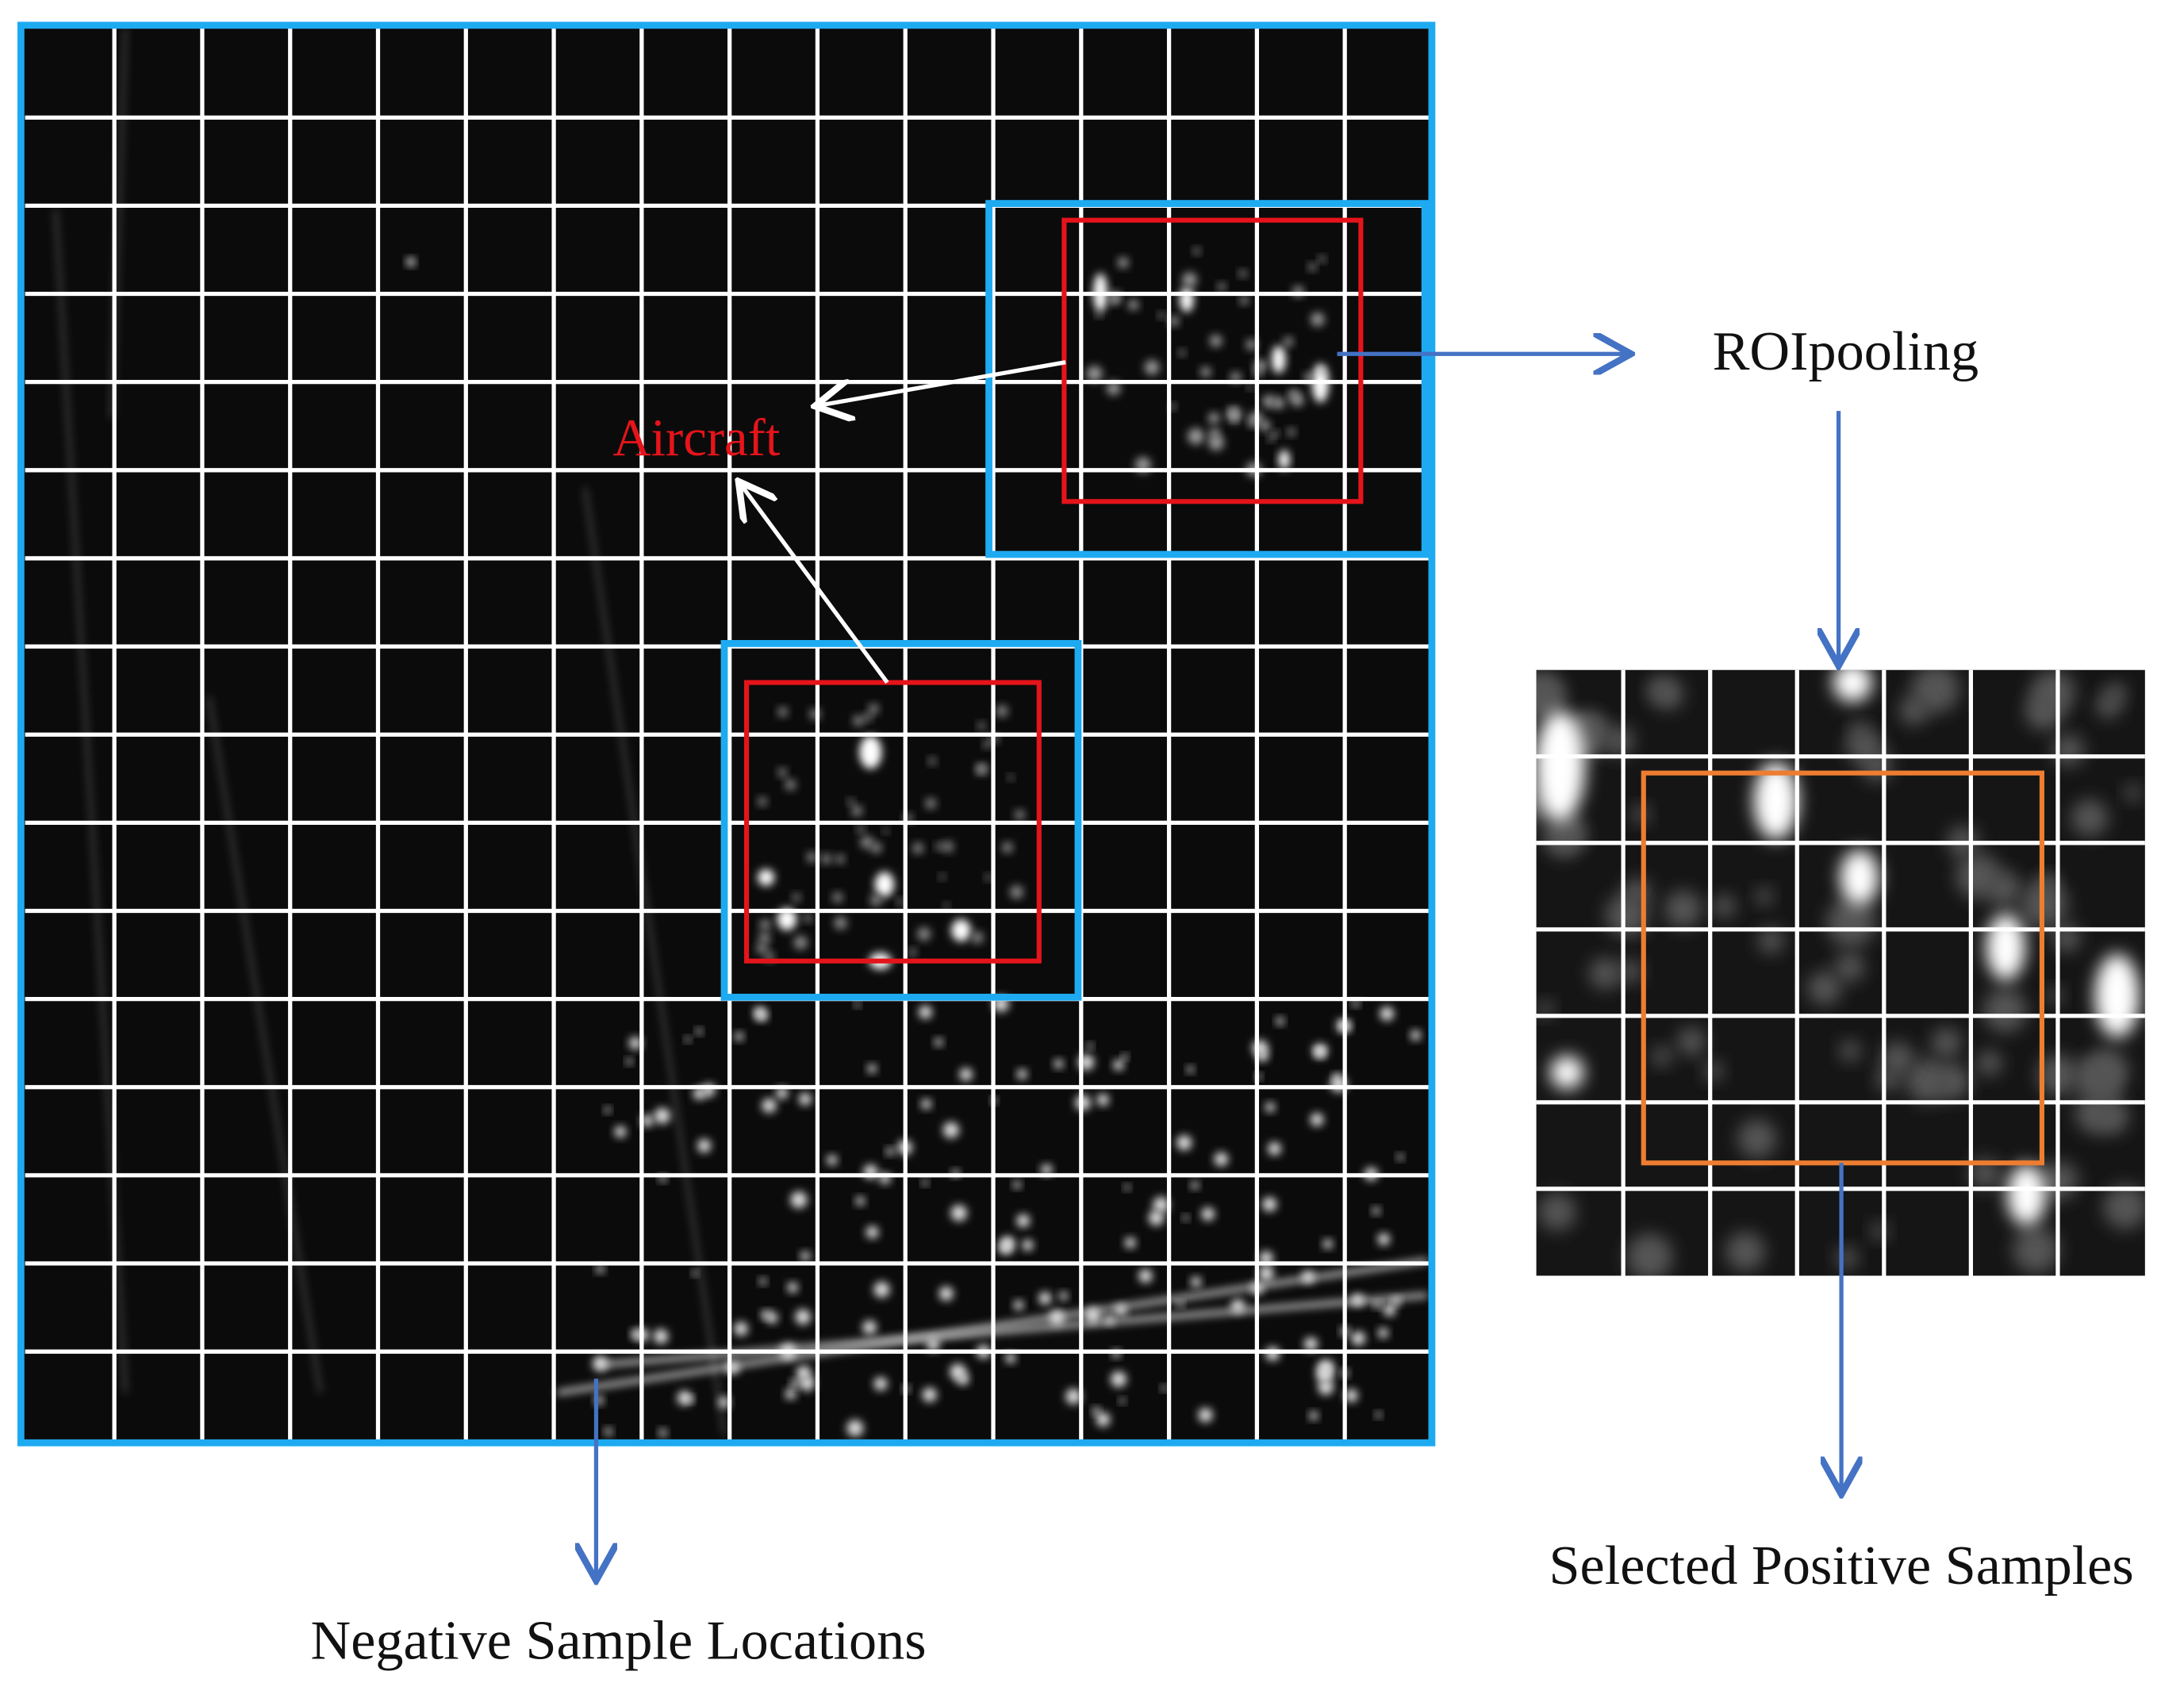 Image resolution: width=2184 pixels, height=1702 pixels. I want to click on proposal-box, so click(901, 820).